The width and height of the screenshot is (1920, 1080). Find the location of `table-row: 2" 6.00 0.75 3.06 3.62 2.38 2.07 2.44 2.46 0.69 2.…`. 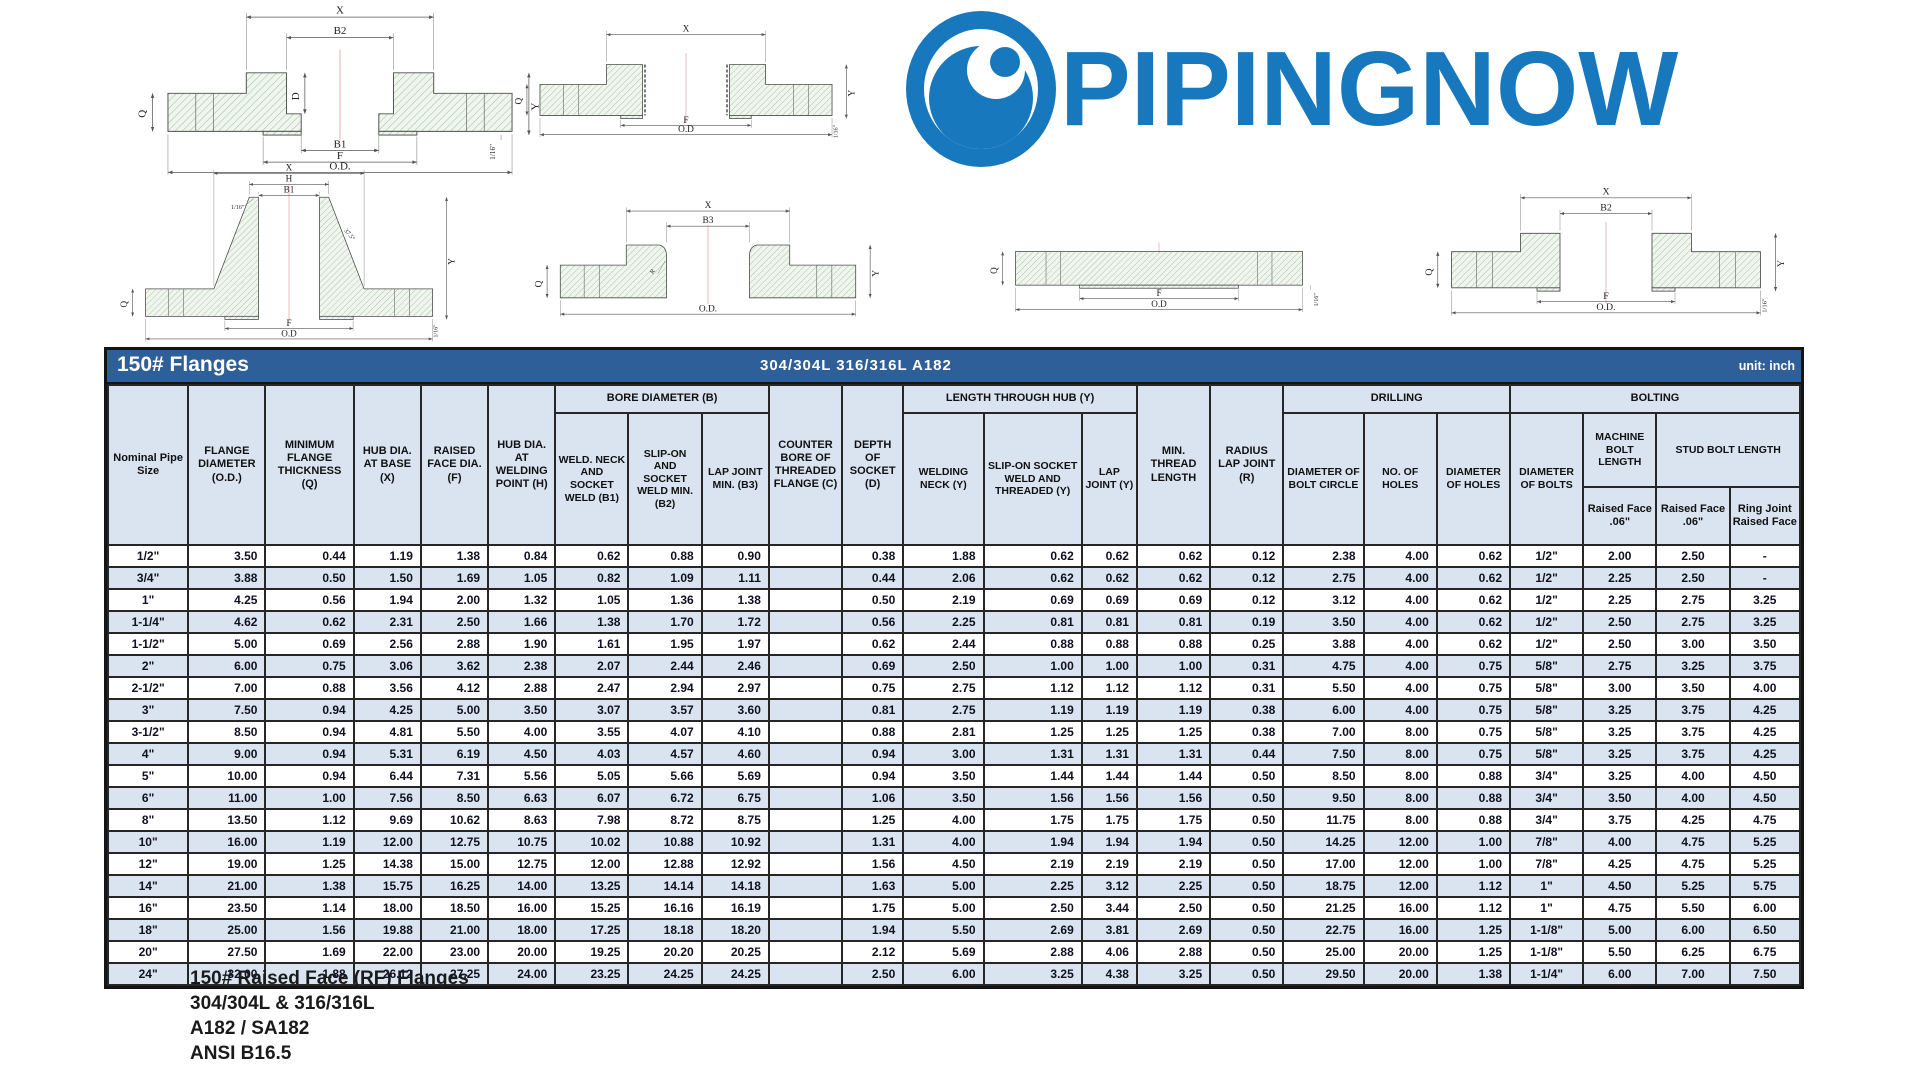

table-row: 2" 6.00 0.75 3.06 3.62 2.38 2.07 2.44 2.46 0.69 2.… is located at coordinates (954, 666).